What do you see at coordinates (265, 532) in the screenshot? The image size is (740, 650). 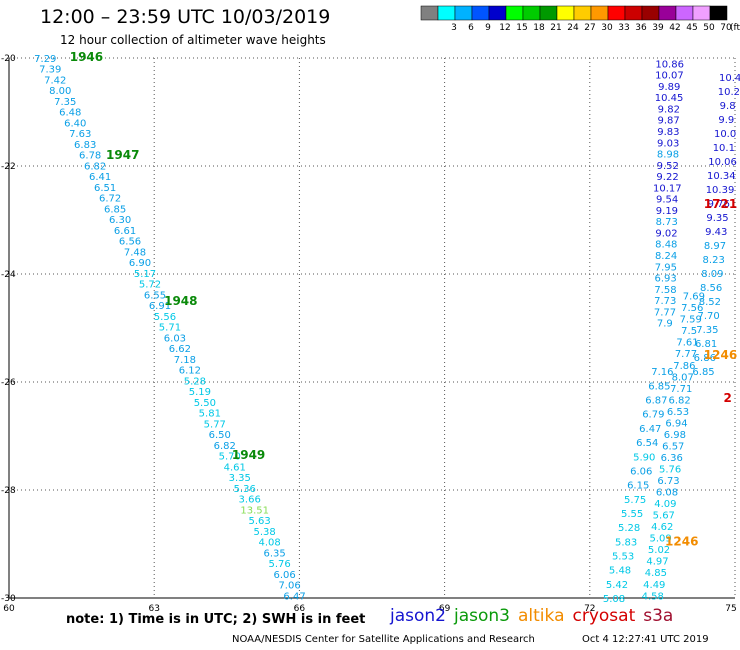 I see `wave-height-point: 5.38` at bounding box center [265, 532].